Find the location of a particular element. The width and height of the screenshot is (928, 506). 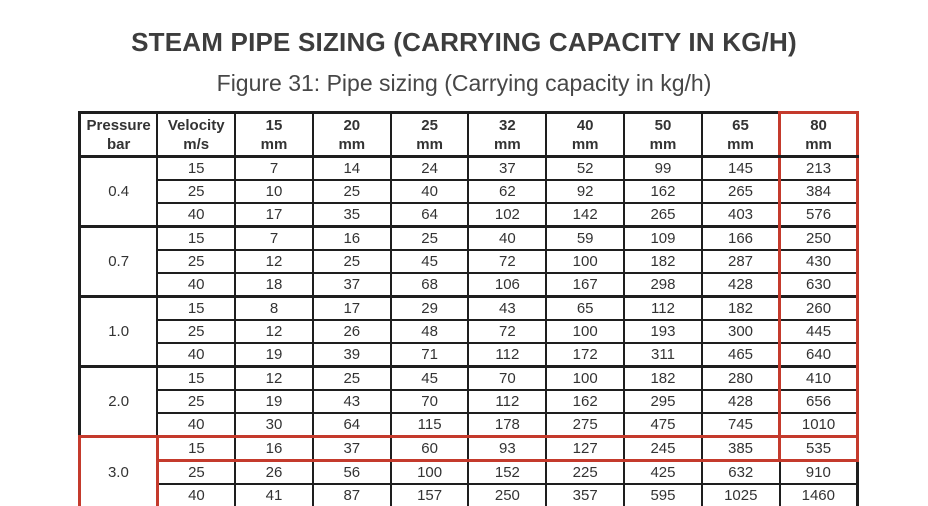

column-header-32: 32 mm is located at coordinates (507, 134).